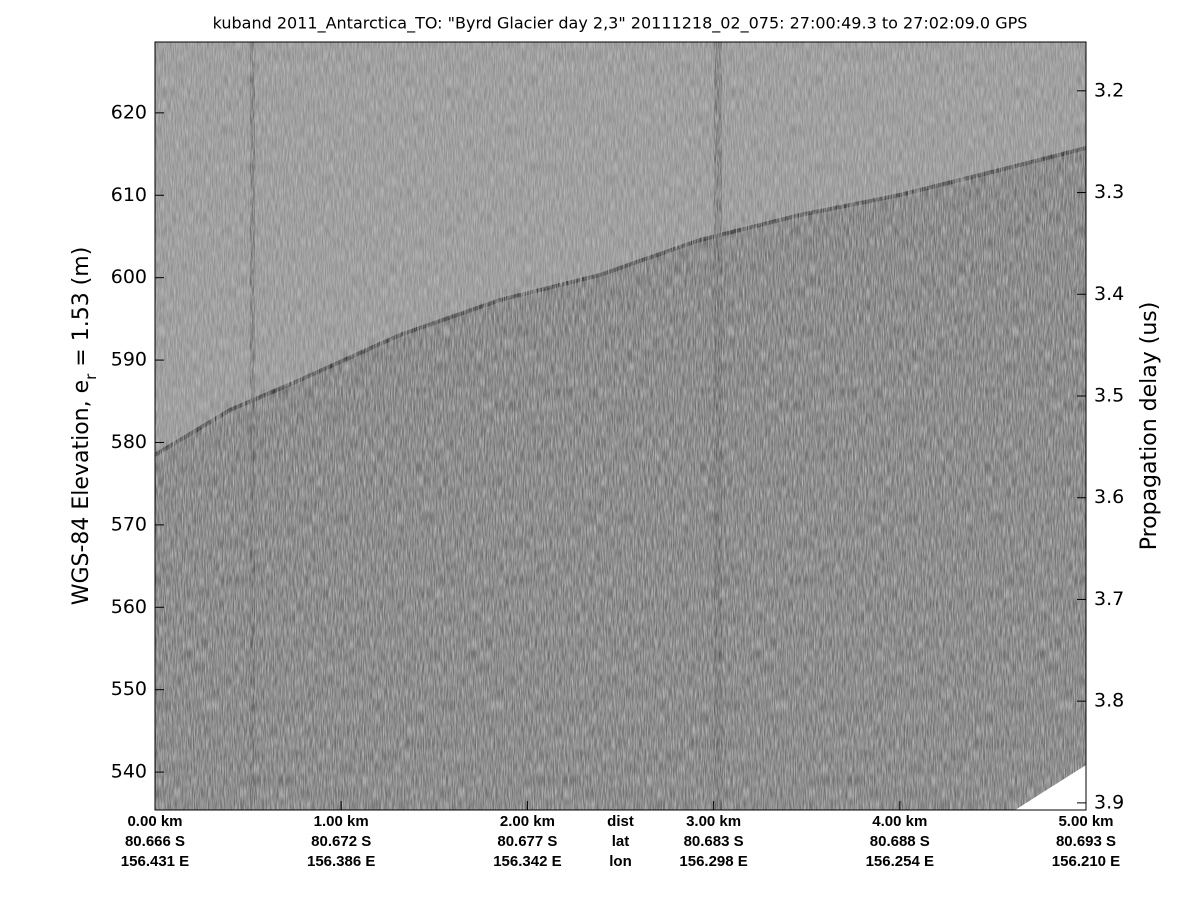 The image size is (1200, 904). What do you see at coordinates (155, 841) in the screenshot?
I see `lat-label: 80.666 S` at bounding box center [155, 841].